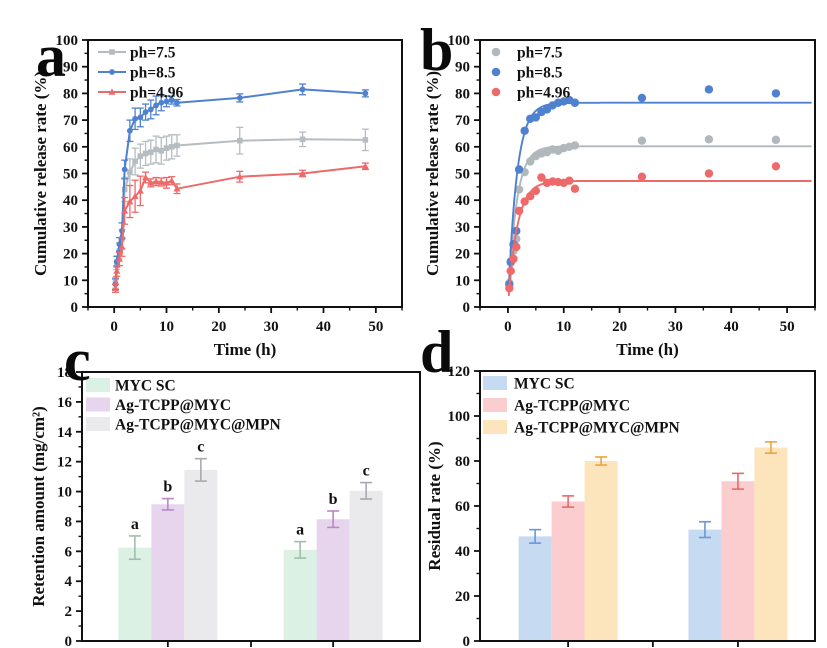 This screenshot has height=648, width=827. I want to click on panel-d-legend: MYC SC Ag-TCPP@MYC Ag-TCPP@MYC@MPN, so click(581, 406).